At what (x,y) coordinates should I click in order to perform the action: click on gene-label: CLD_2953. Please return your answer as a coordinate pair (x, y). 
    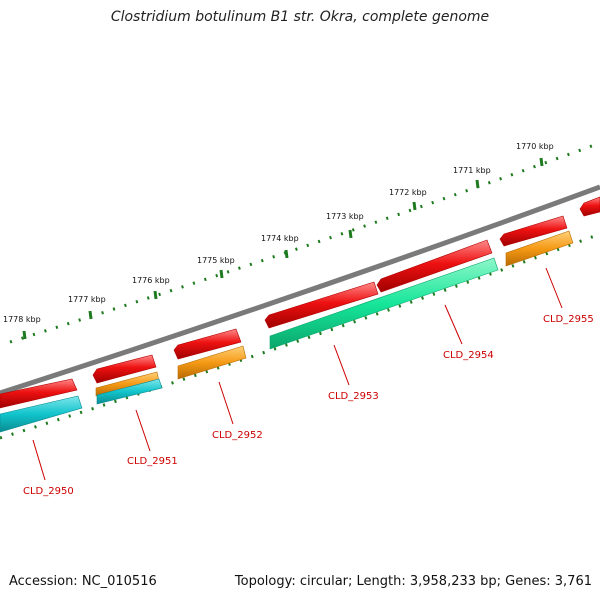
    Looking at the image, I should click on (353, 396).